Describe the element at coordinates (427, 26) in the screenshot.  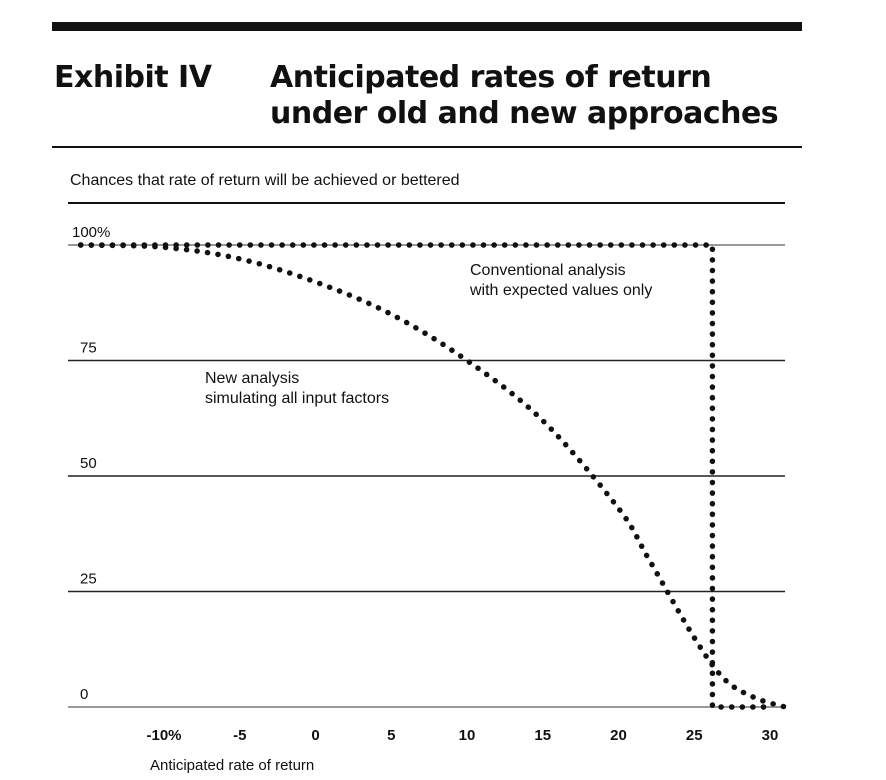
I see `top-rule` at that location.